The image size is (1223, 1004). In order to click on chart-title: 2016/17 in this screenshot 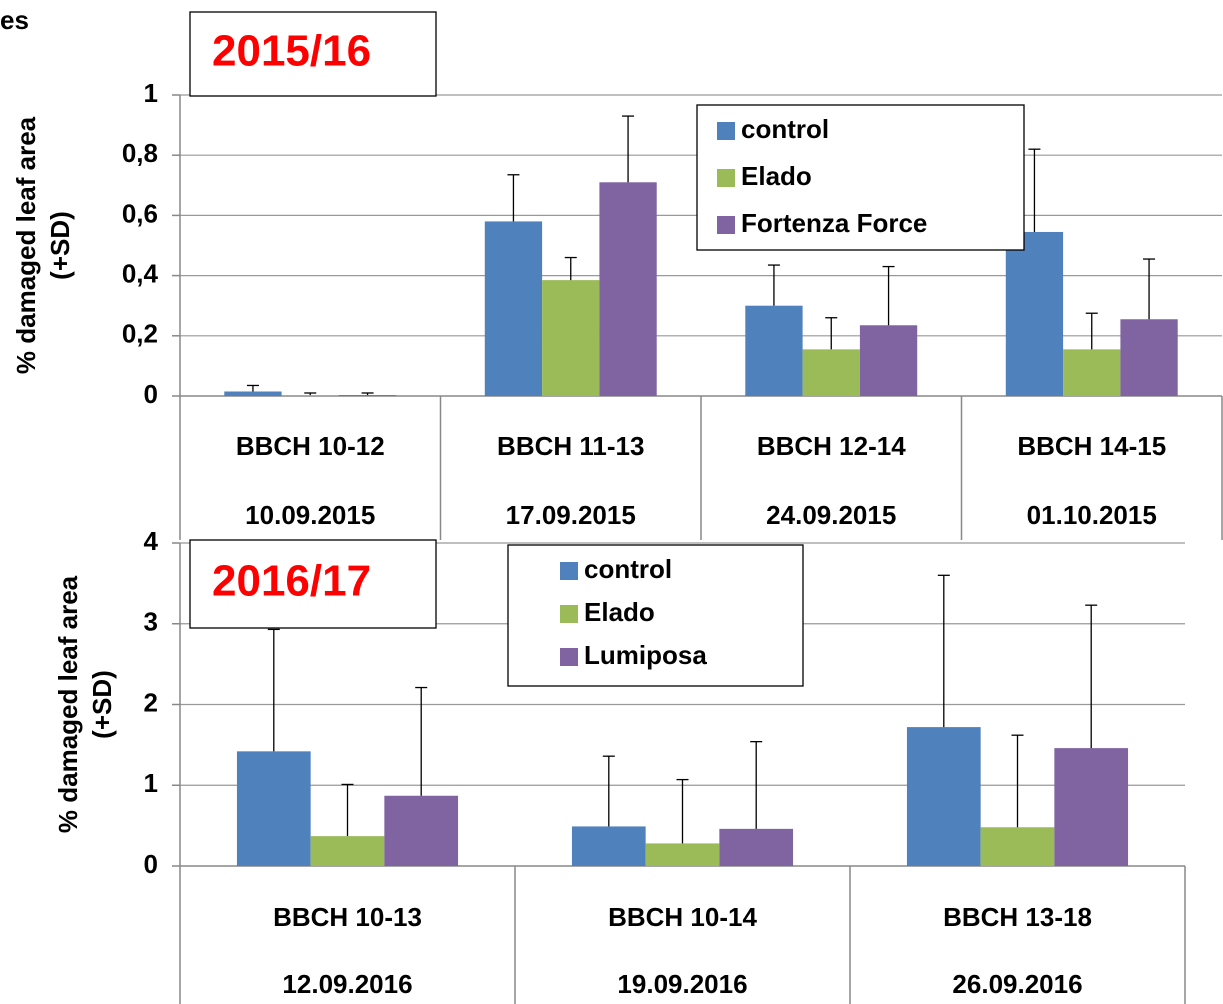, I will do `click(291, 581)`.